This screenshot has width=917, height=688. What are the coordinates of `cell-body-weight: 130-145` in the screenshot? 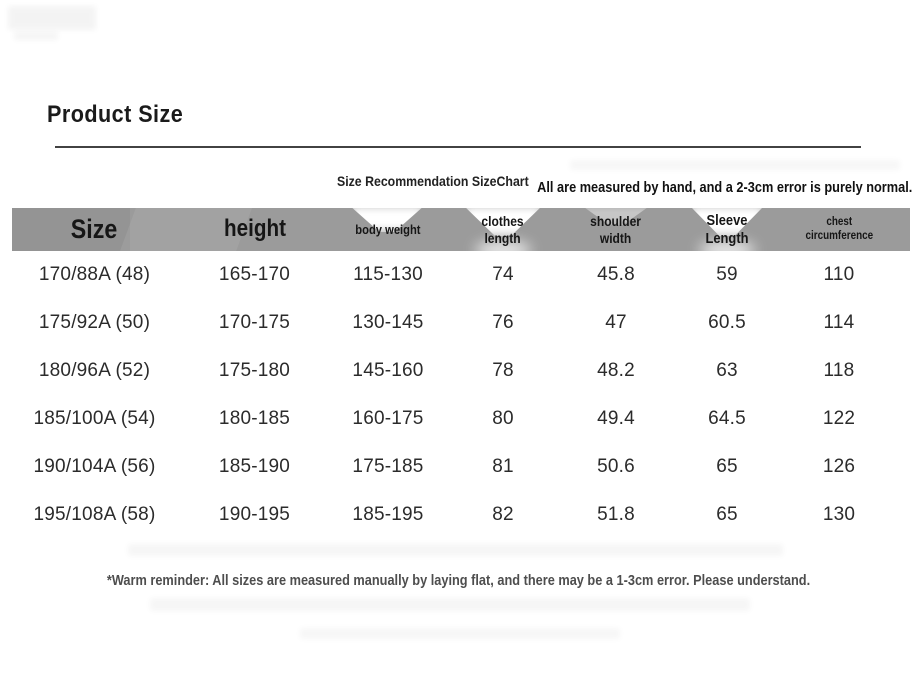 It's located at (388, 322).